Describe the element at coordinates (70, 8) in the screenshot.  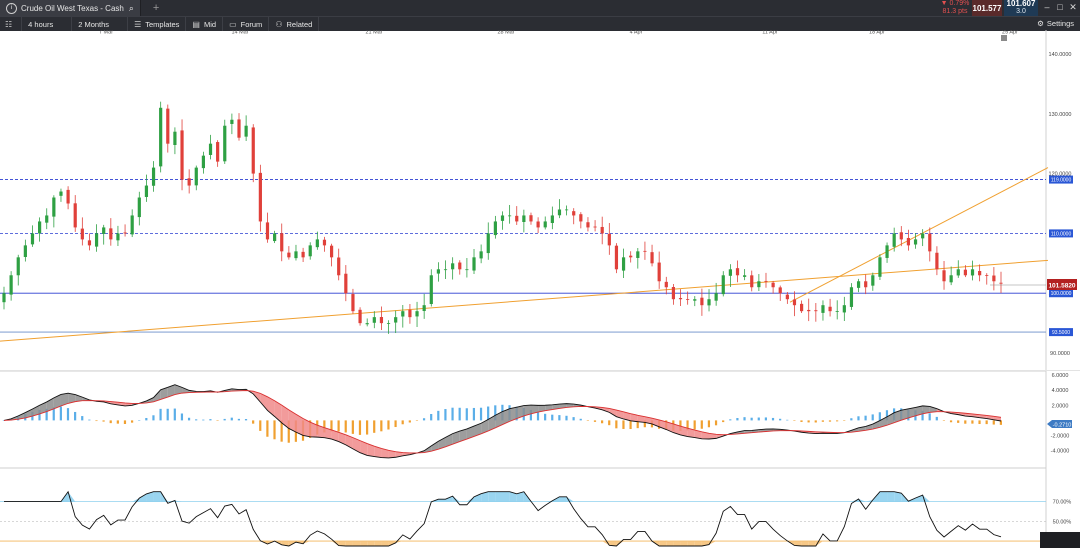
I see `instrument-tab: i Crude Oil West Texas - Cash ⌕` at that location.